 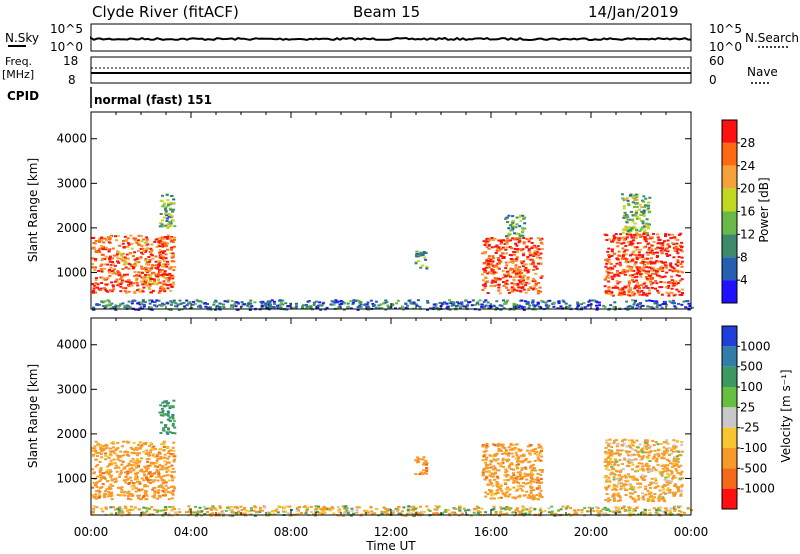 I want to click on colorbar-tick-label: 25, so click(x=747, y=407).